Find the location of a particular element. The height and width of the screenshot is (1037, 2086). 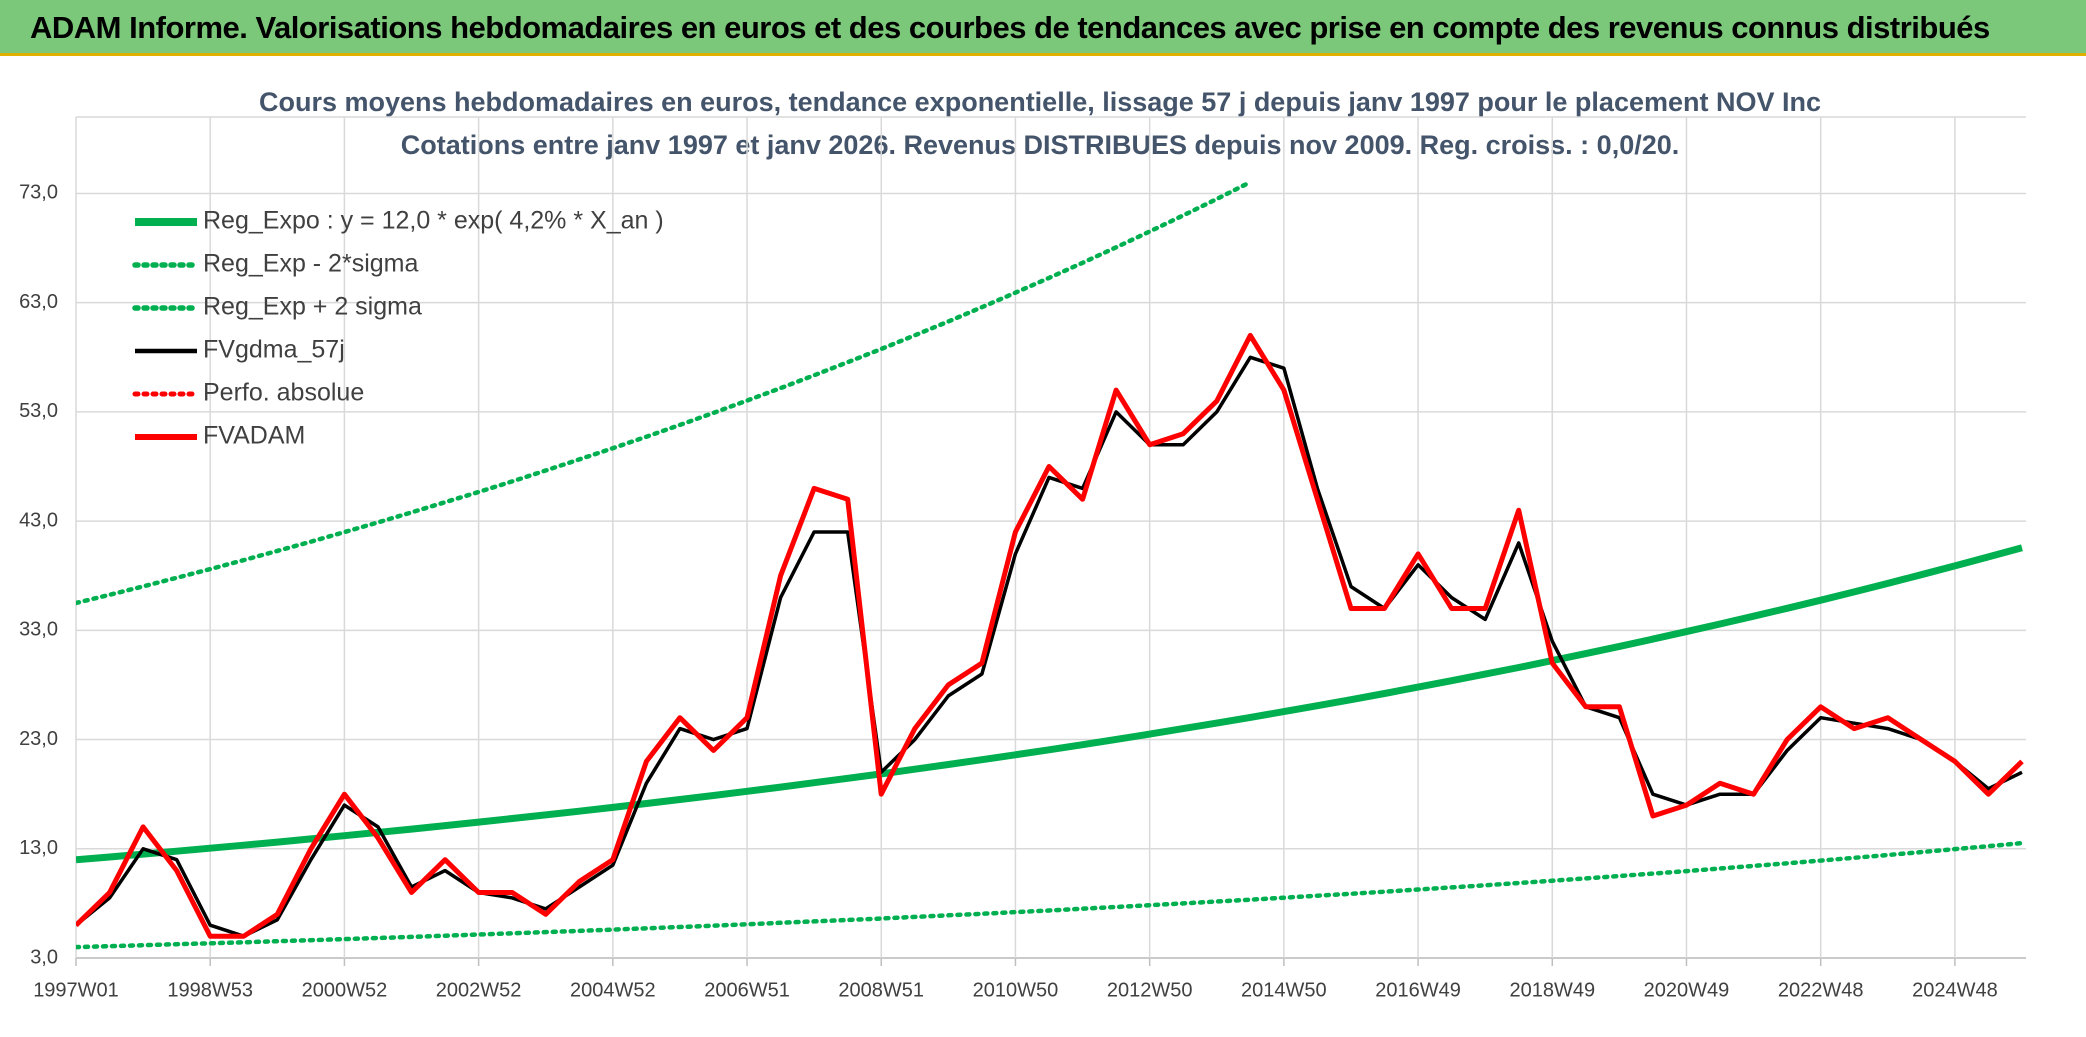

legend-label: FVADAM is located at coordinates (254, 436).